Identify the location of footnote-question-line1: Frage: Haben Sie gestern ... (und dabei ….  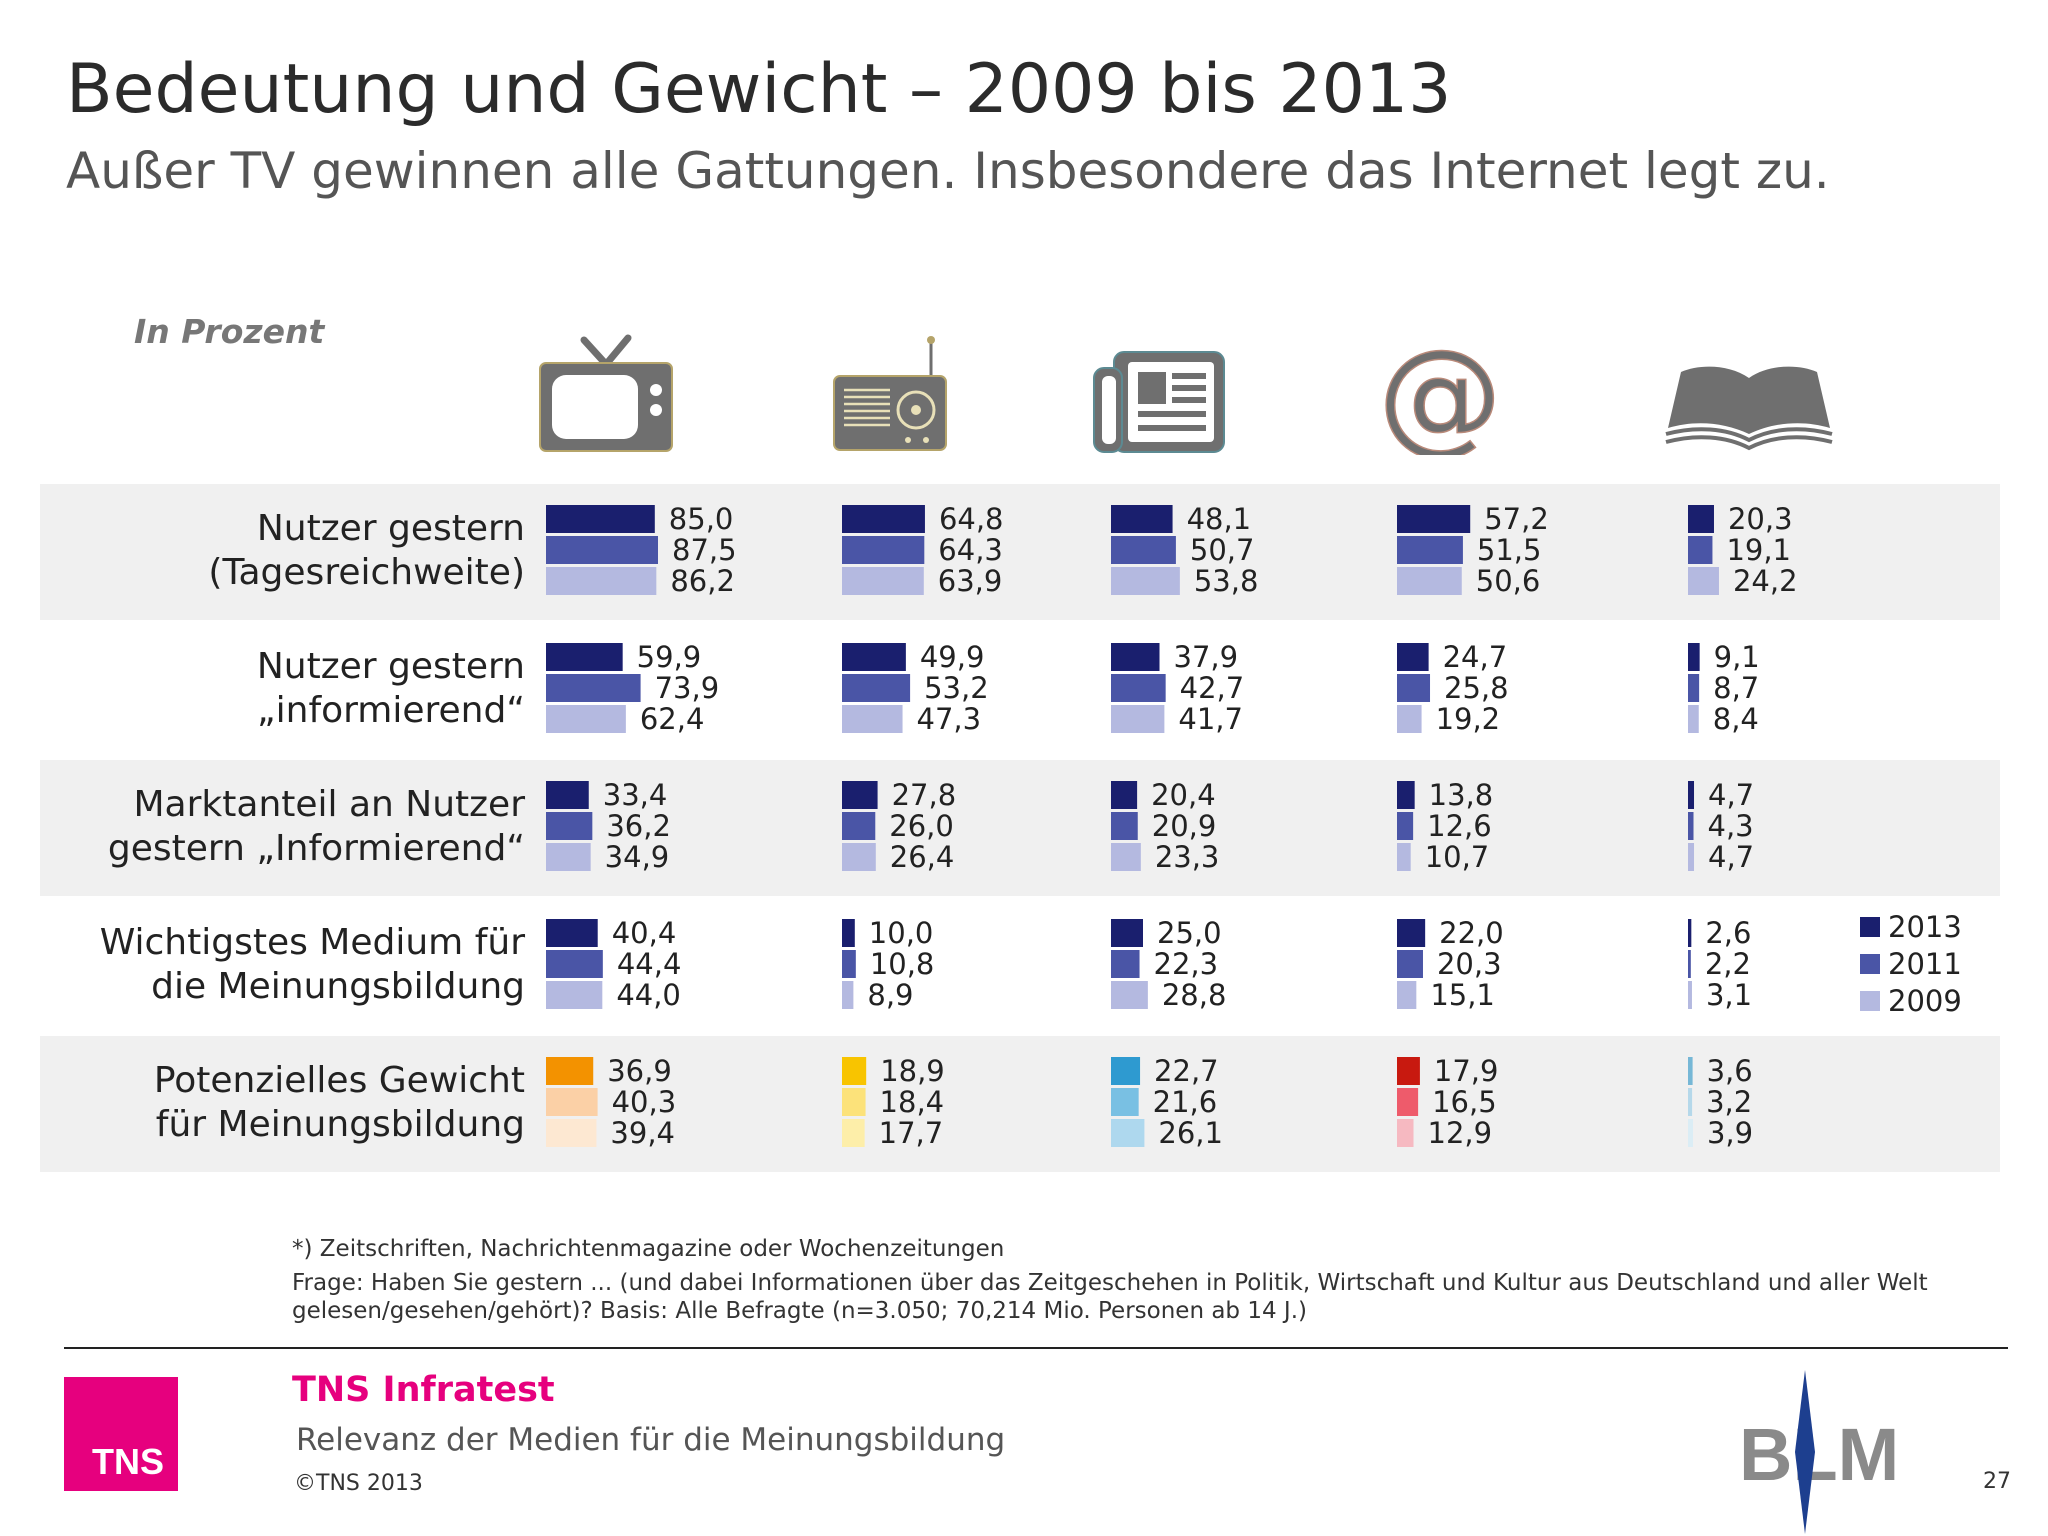
(1110, 1283).